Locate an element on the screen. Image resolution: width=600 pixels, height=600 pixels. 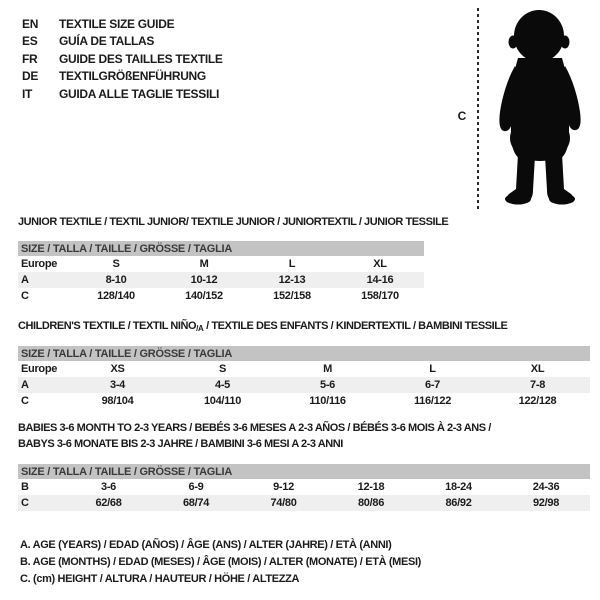
table-row-age: A 3-4 4-5 5-6 6-7 7-8 is located at coordinates (304, 385).